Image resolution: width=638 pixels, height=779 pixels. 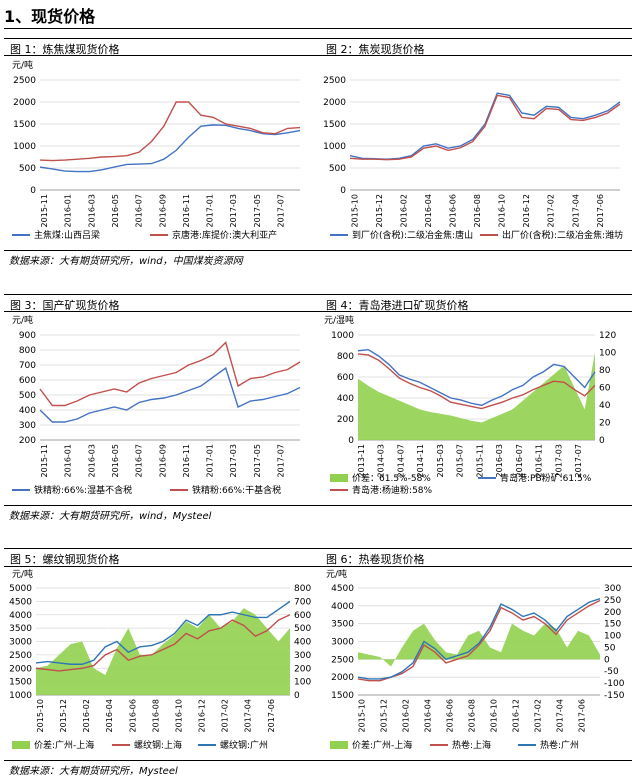 I want to click on legend-label: 到厂价(含税):二级冶金焦:唐山, so click(x=412, y=235).